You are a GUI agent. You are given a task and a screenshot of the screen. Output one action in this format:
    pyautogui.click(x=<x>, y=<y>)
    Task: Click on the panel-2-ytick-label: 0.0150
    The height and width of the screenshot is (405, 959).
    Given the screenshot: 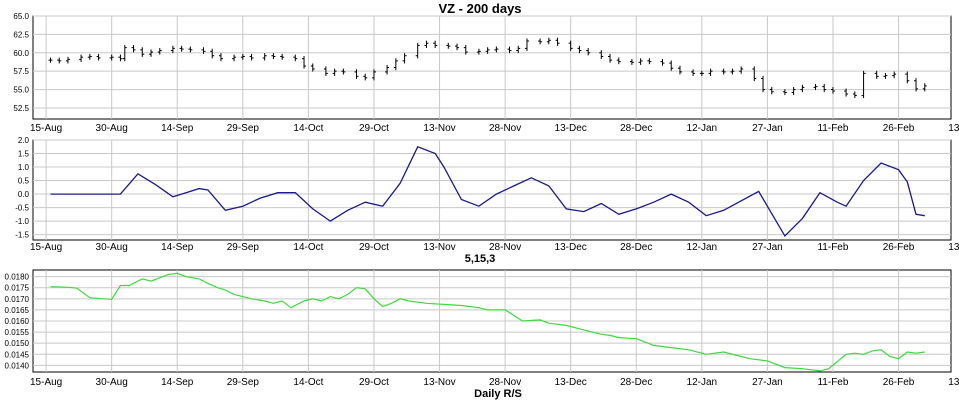 What is the action you would take?
    pyautogui.click(x=17, y=343)
    